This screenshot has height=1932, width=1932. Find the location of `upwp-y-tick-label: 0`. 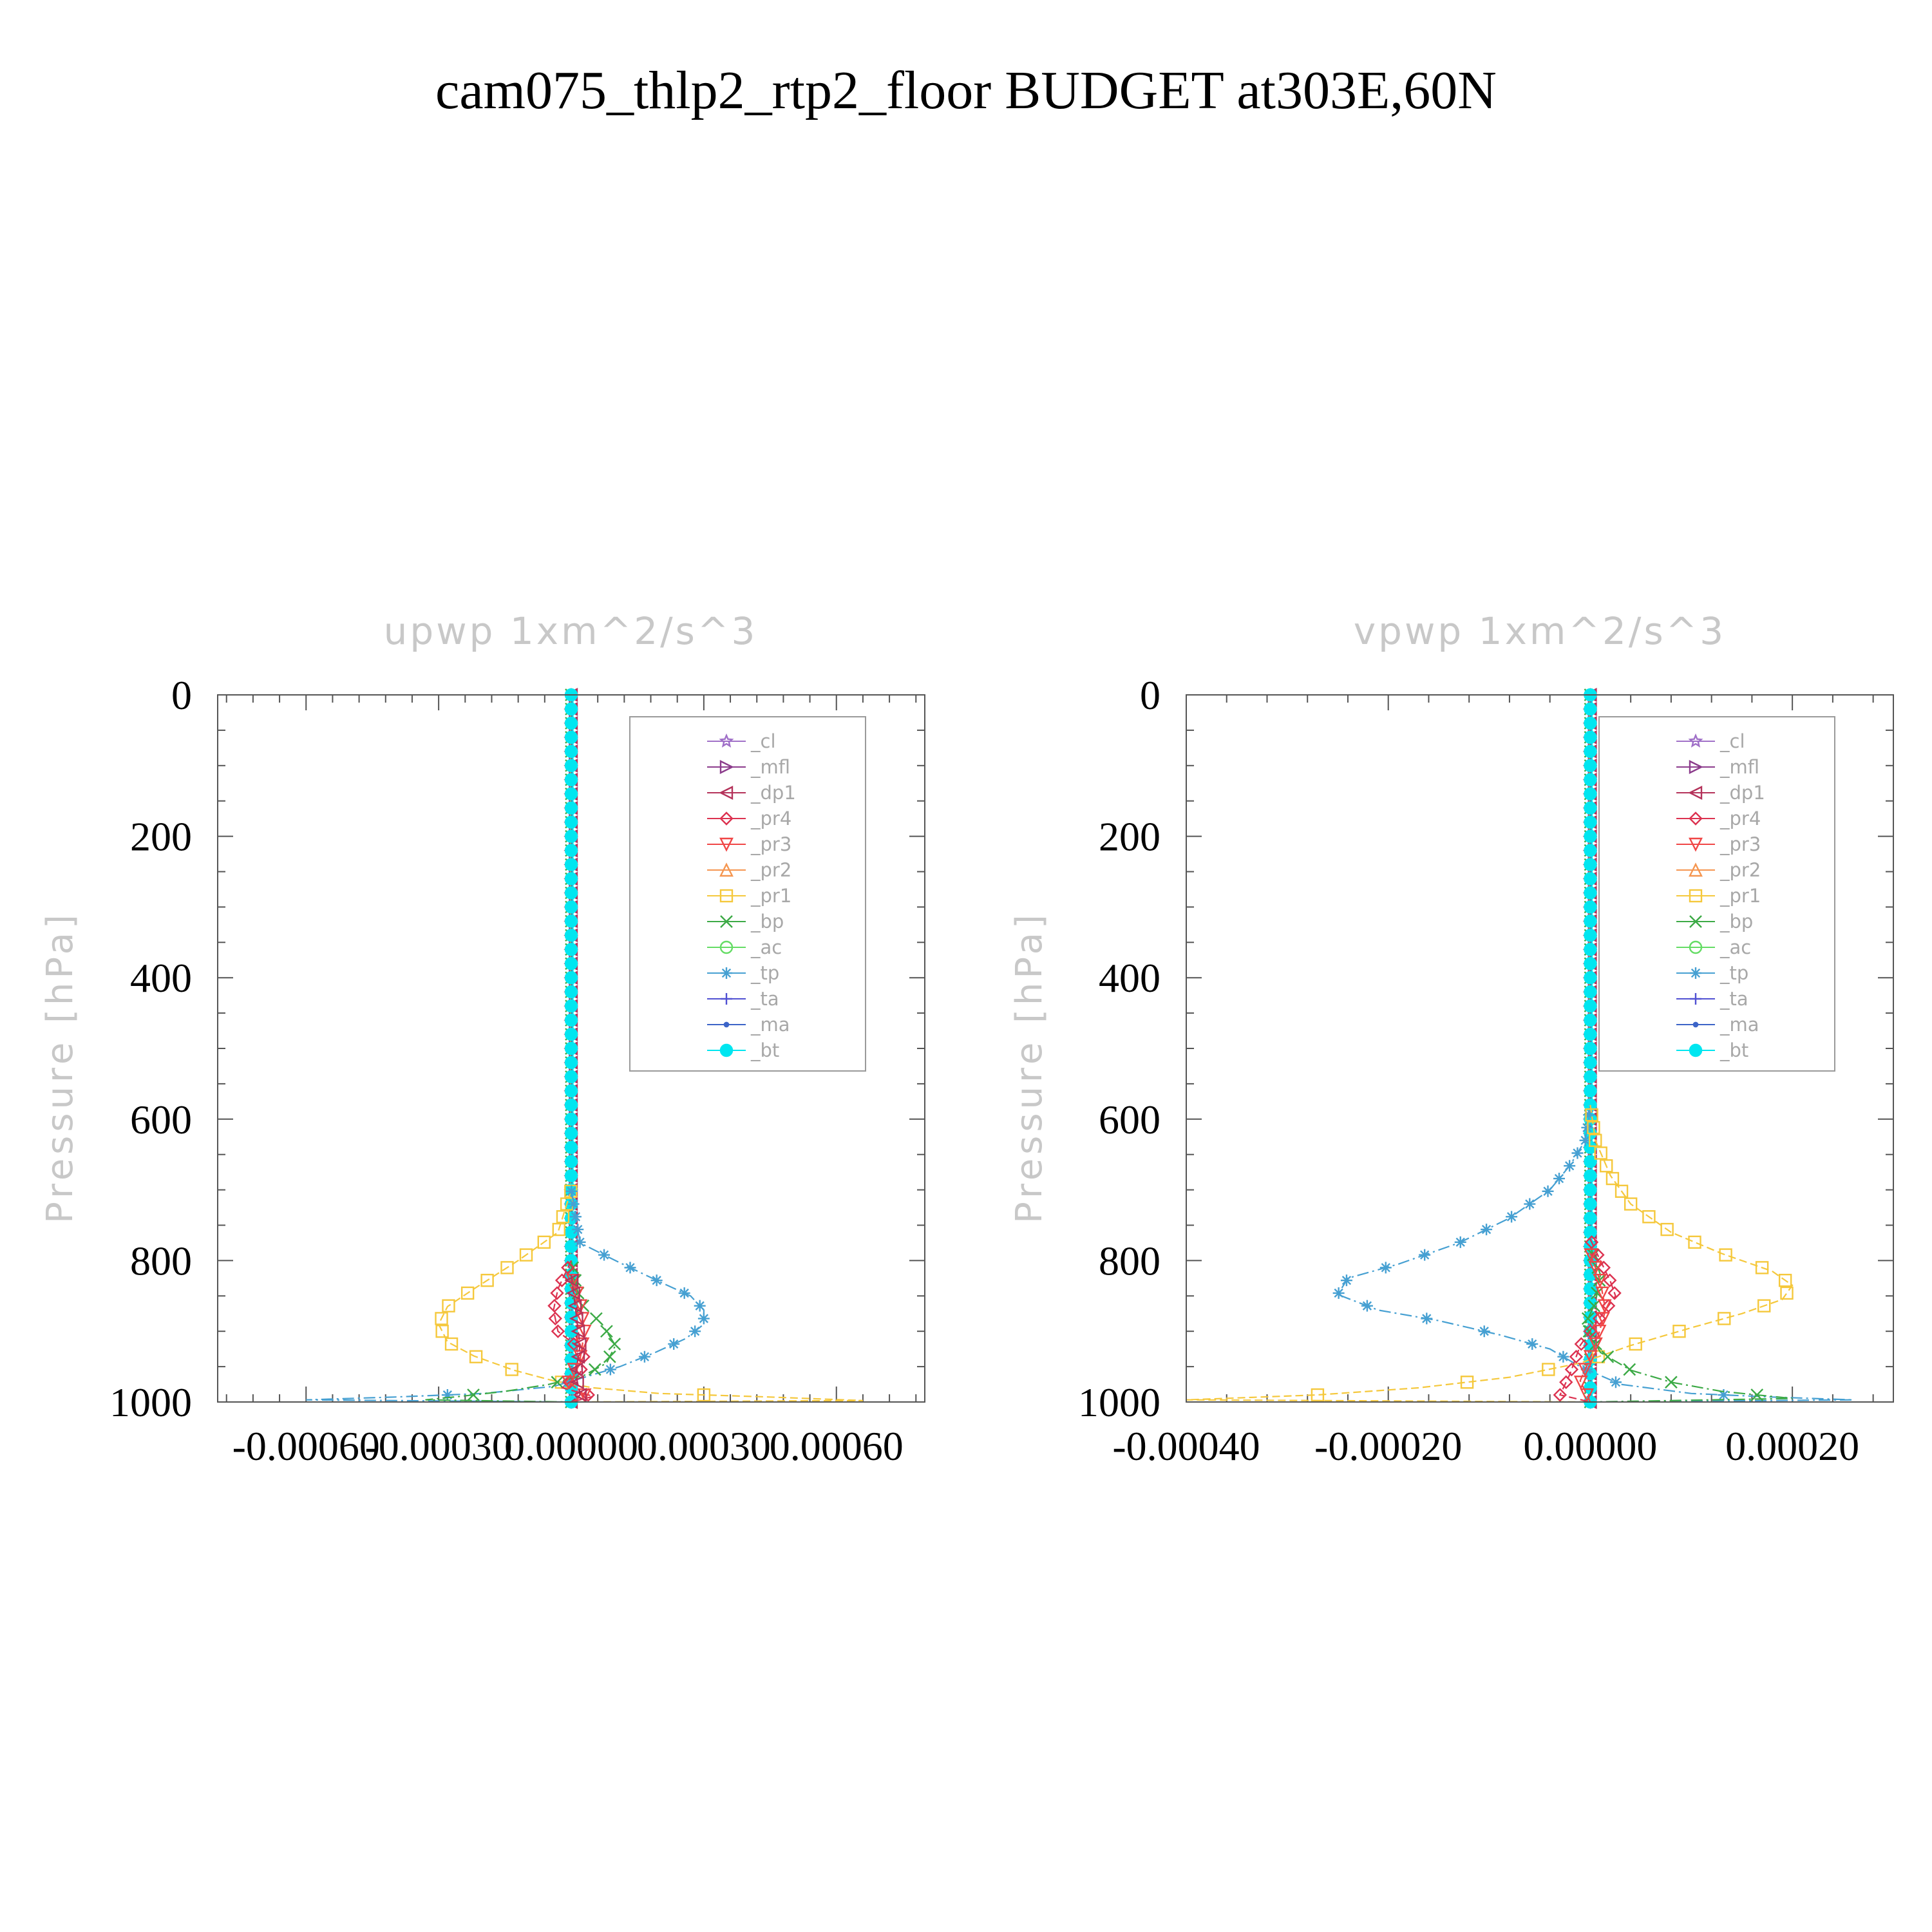

upwp-y-tick-label: 0 is located at coordinates (182, 695).